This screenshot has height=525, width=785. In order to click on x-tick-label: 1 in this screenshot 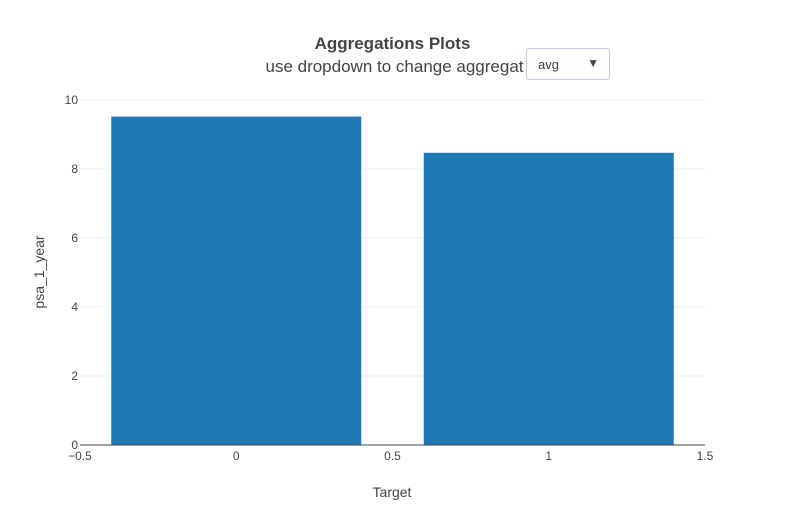, I will do `click(548, 456)`.